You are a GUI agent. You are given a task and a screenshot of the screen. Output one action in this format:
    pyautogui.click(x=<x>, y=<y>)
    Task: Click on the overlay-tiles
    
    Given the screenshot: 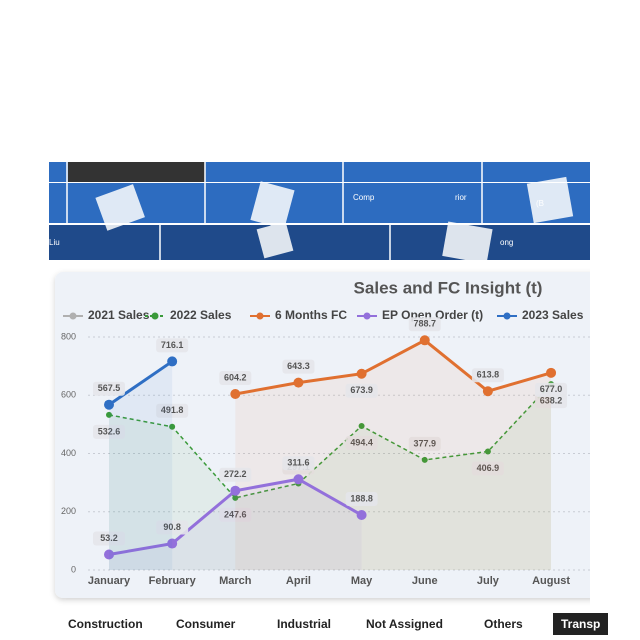 What is the action you would take?
    pyautogui.click(x=334, y=220)
    